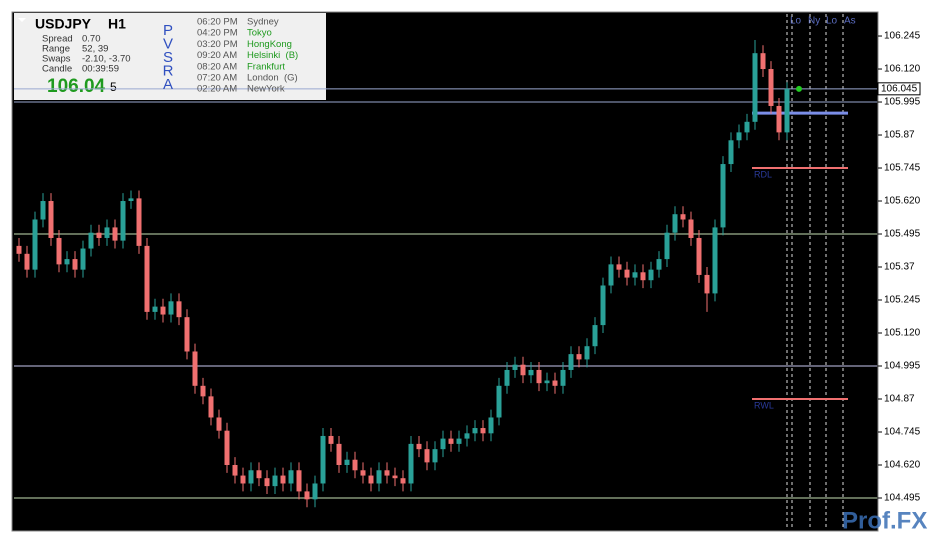  What do you see at coordinates (263, 22) in the screenshot?
I see `session-name: Sydney` at bounding box center [263, 22].